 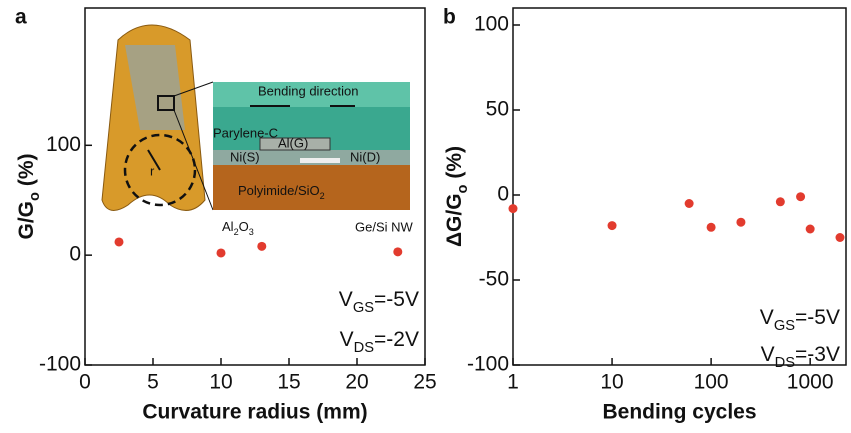 I want to click on annotation: VDS=-2V, so click(x=379, y=342).